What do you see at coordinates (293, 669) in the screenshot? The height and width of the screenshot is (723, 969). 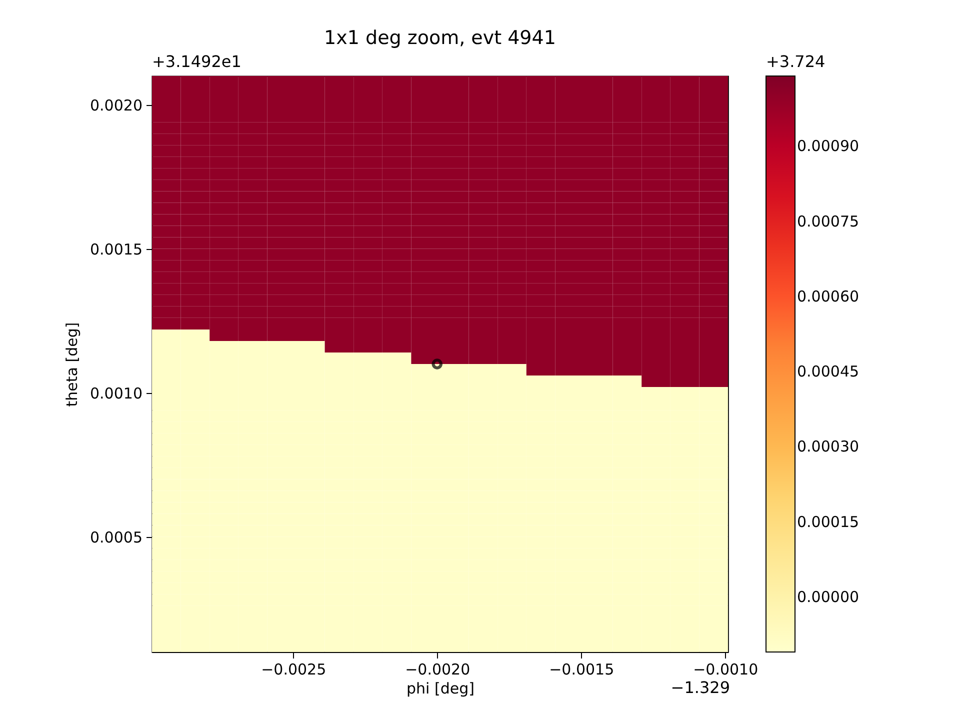 I see `x-tick-label: −0.0025` at bounding box center [293, 669].